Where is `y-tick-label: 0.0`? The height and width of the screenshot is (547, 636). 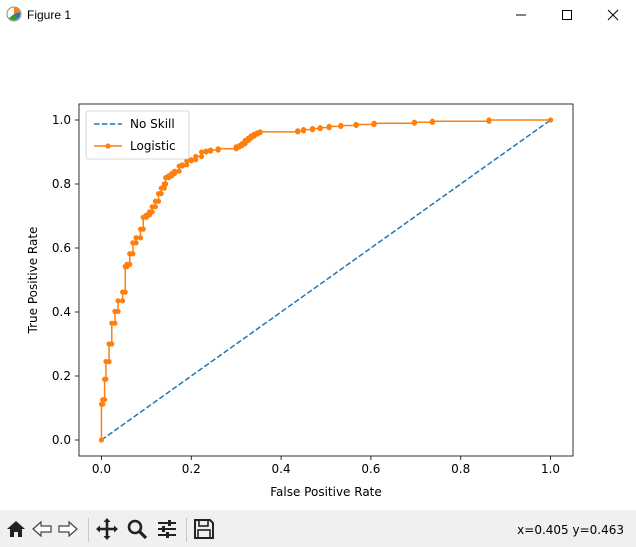 y-tick-label: 0.0 is located at coordinates (61, 440).